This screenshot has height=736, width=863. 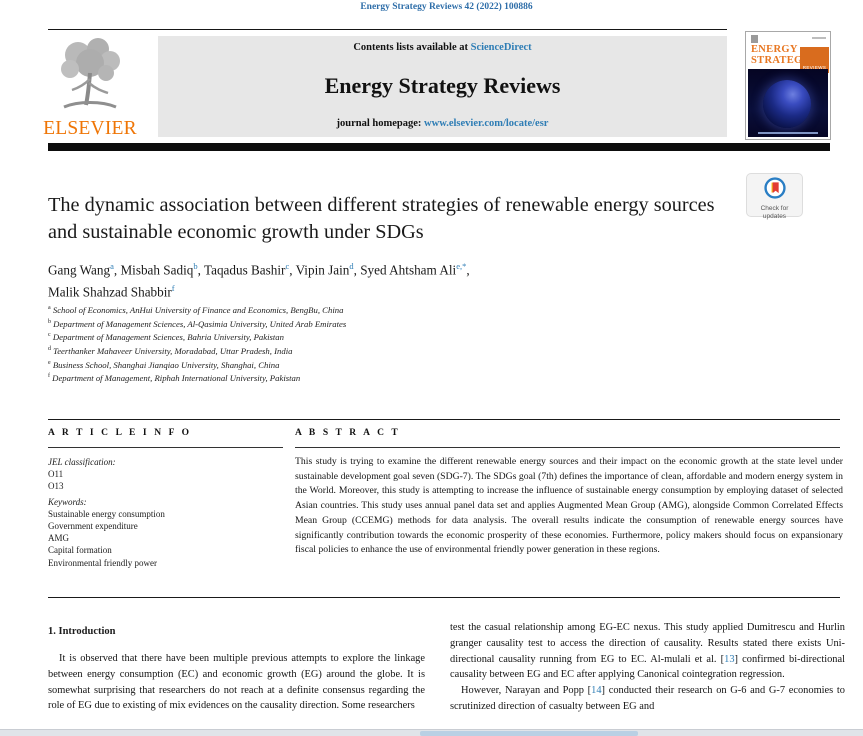 I want to click on cover-footer-line, so click(x=788, y=133).